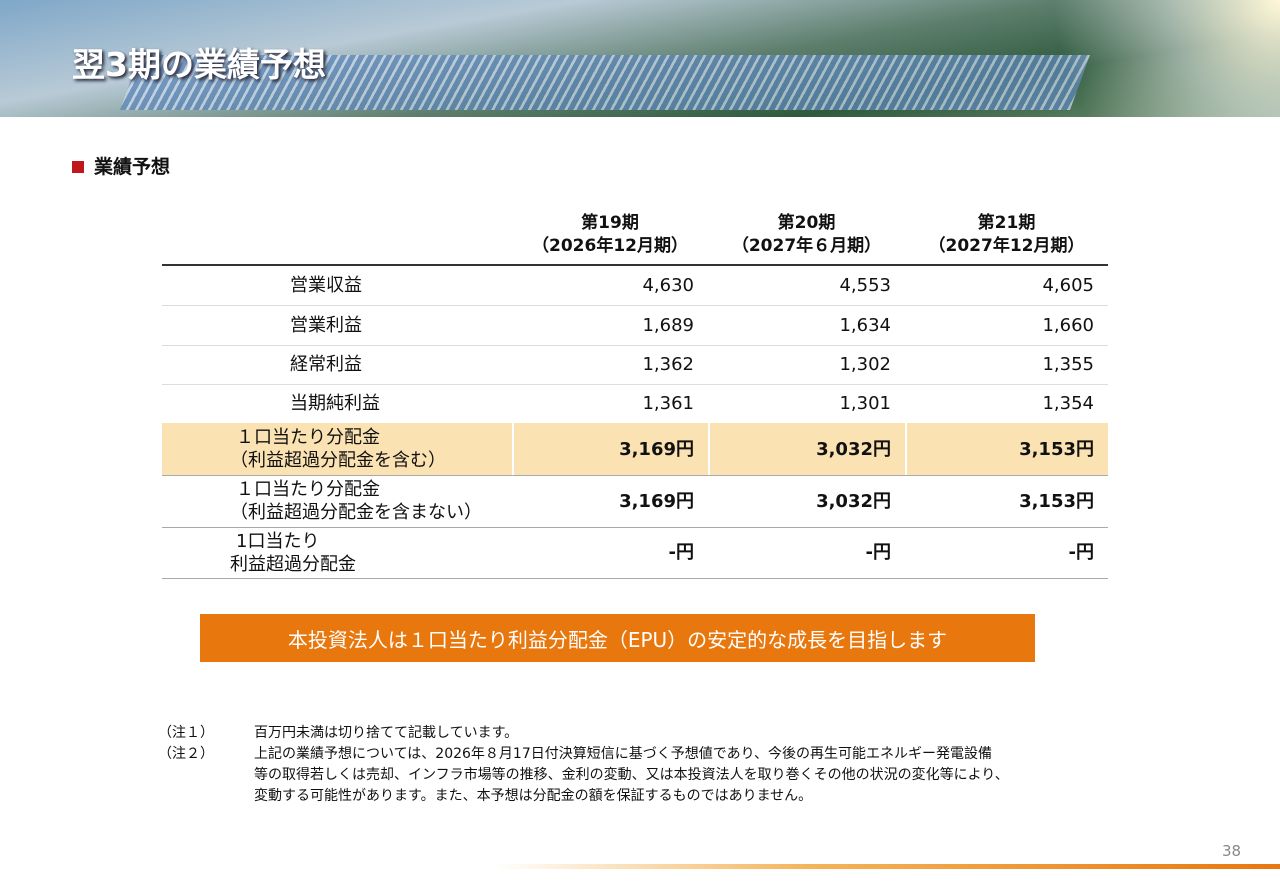  Describe the element at coordinates (668, 325) in the screenshot. I see `value-cell: 1,689` at that location.